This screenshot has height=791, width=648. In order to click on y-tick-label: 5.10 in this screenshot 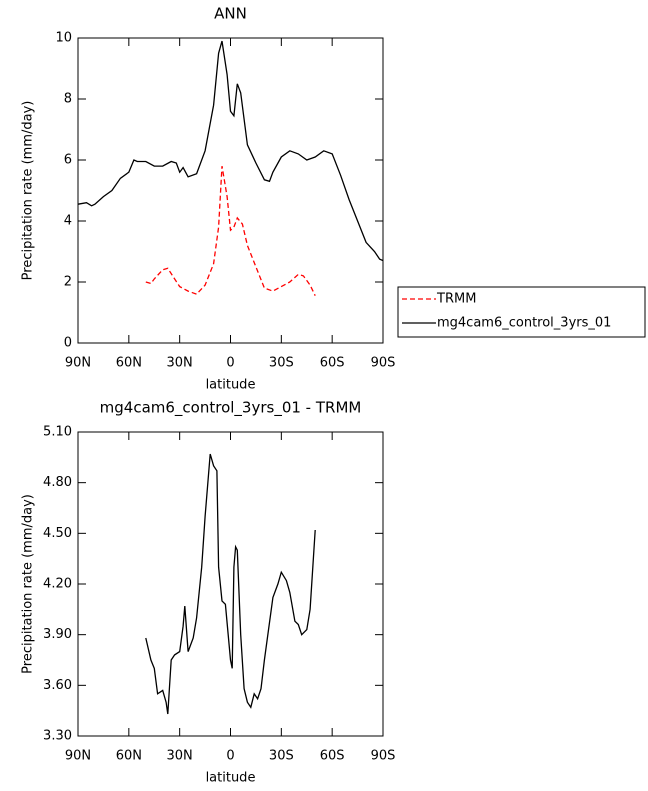, I will do `click(57, 432)`.